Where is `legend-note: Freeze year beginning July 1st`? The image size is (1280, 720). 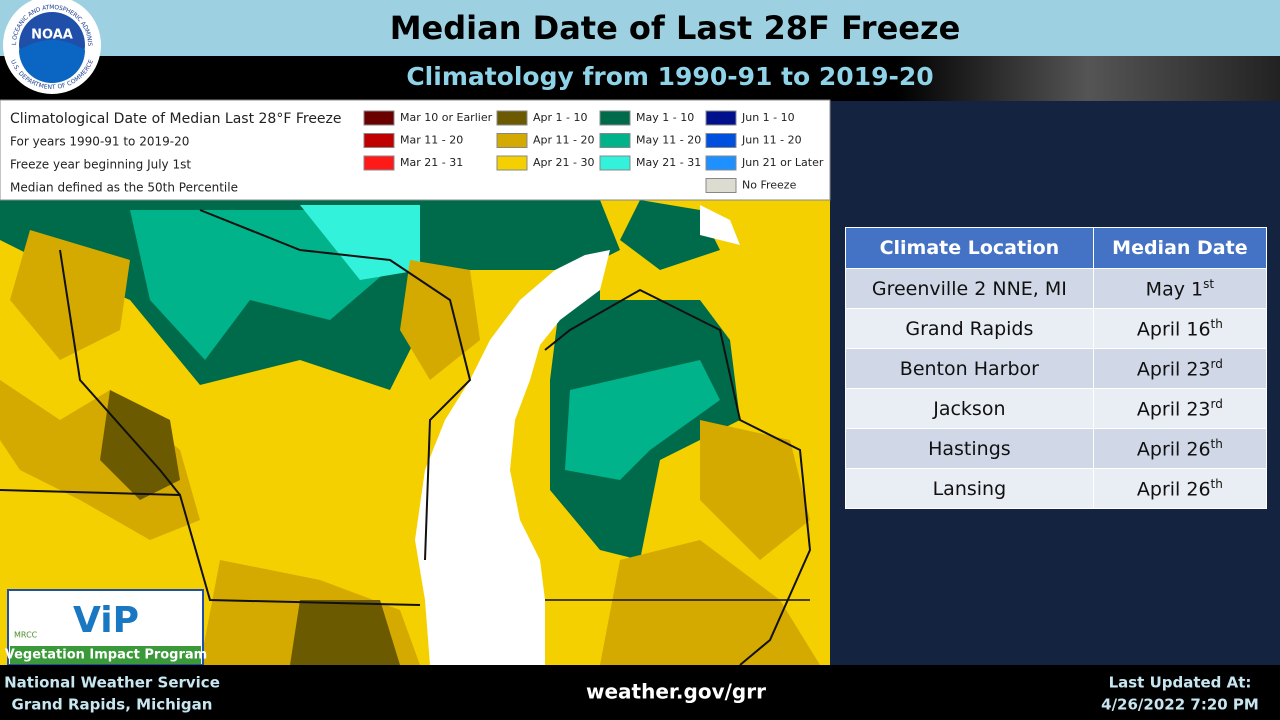
legend-note: Freeze year beginning July 1st is located at coordinates (100, 165).